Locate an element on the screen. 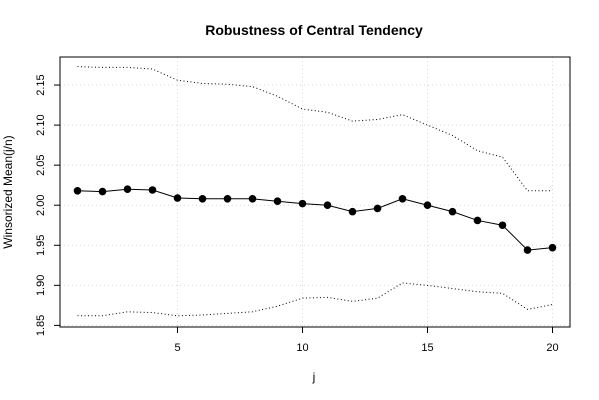 The image size is (599, 400). x-tick-label: 10 is located at coordinates (302, 348).